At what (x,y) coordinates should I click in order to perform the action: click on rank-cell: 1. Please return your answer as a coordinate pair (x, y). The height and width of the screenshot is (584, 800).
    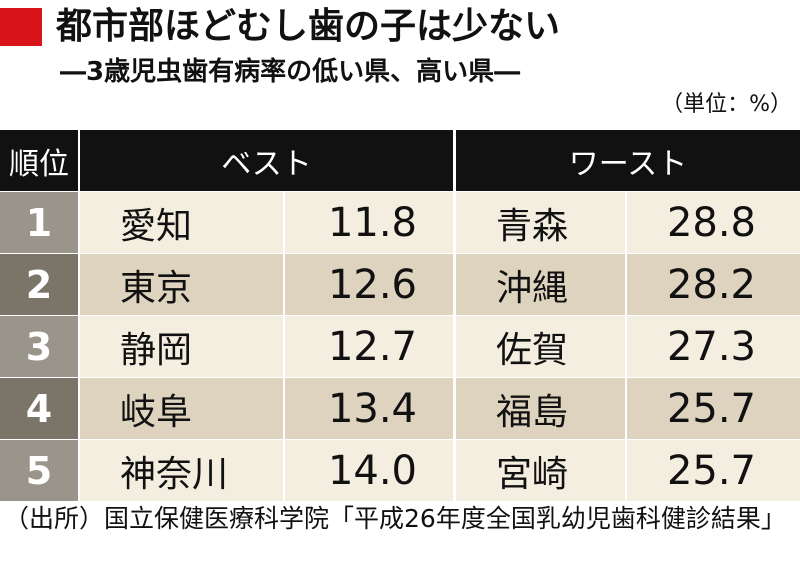
    Looking at the image, I should click on (40, 222).